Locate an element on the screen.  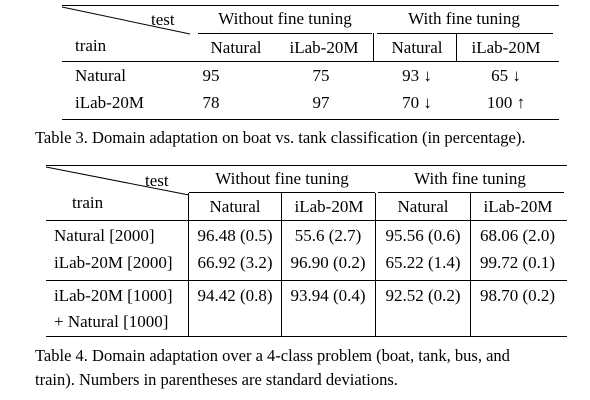
table3-col-natural-1: Natural is located at coordinates (236, 47).